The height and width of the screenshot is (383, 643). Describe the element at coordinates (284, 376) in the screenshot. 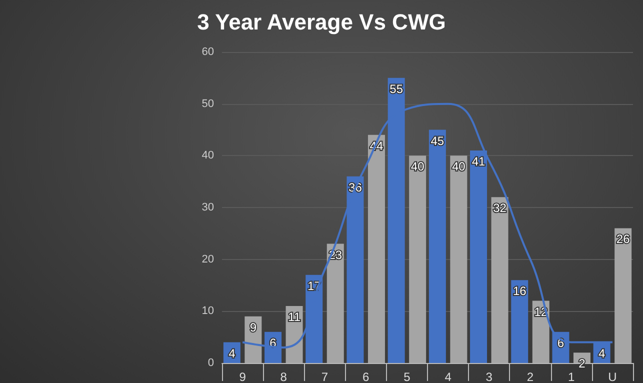

I see `x-tick-label: 8` at that location.